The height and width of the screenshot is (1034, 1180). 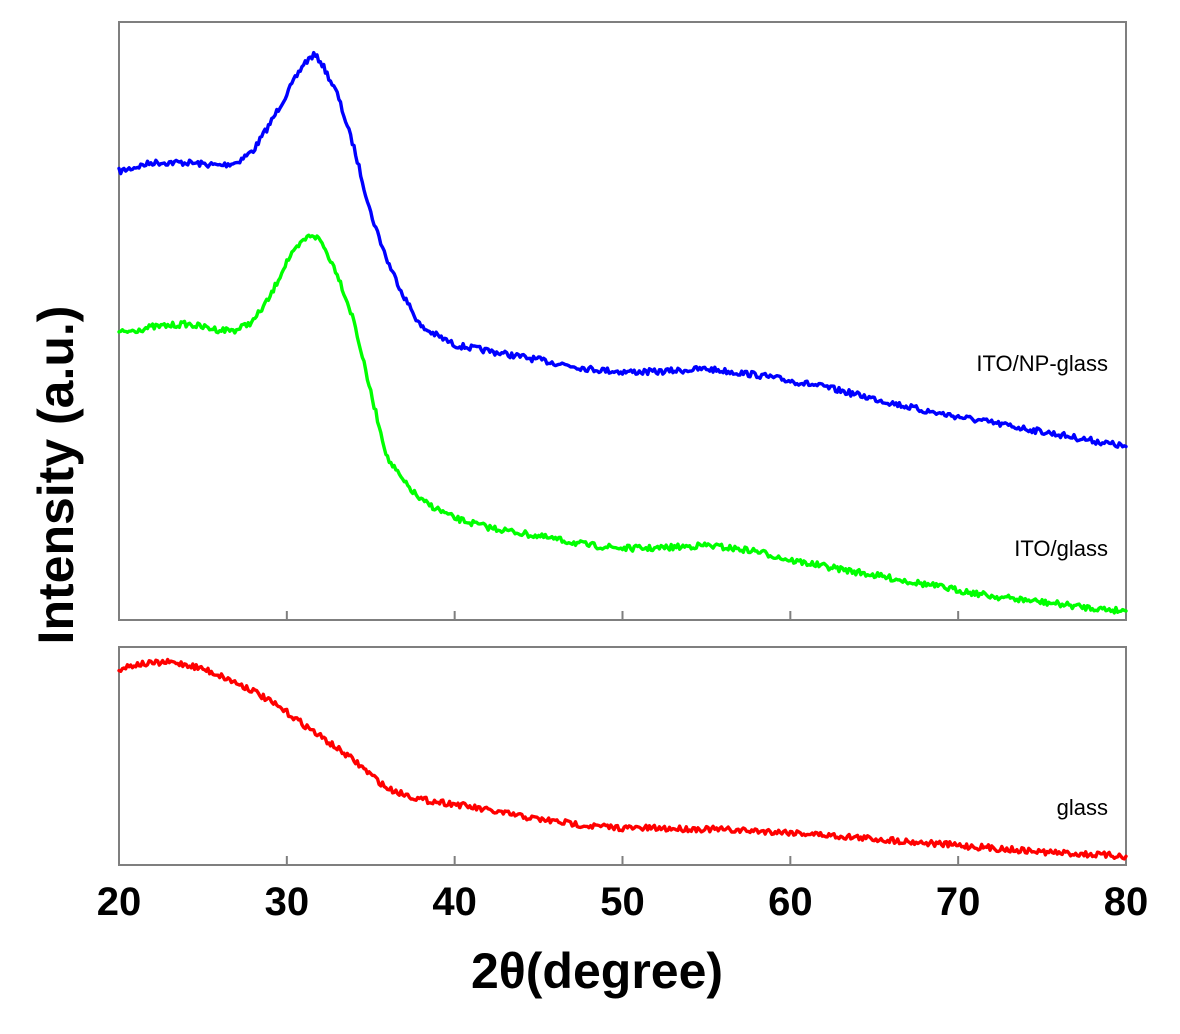 What do you see at coordinates (1042, 363) in the screenshot?
I see `series-label-ito-np-glass: ITO/NP-glass` at bounding box center [1042, 363].